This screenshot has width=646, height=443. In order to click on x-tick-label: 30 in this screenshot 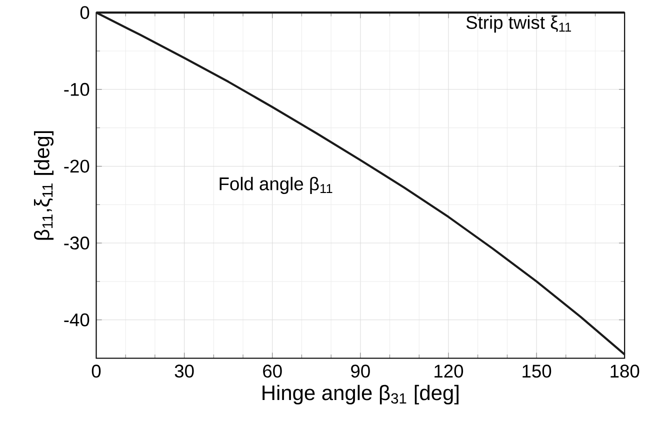, I will do `click(184, 371)`.